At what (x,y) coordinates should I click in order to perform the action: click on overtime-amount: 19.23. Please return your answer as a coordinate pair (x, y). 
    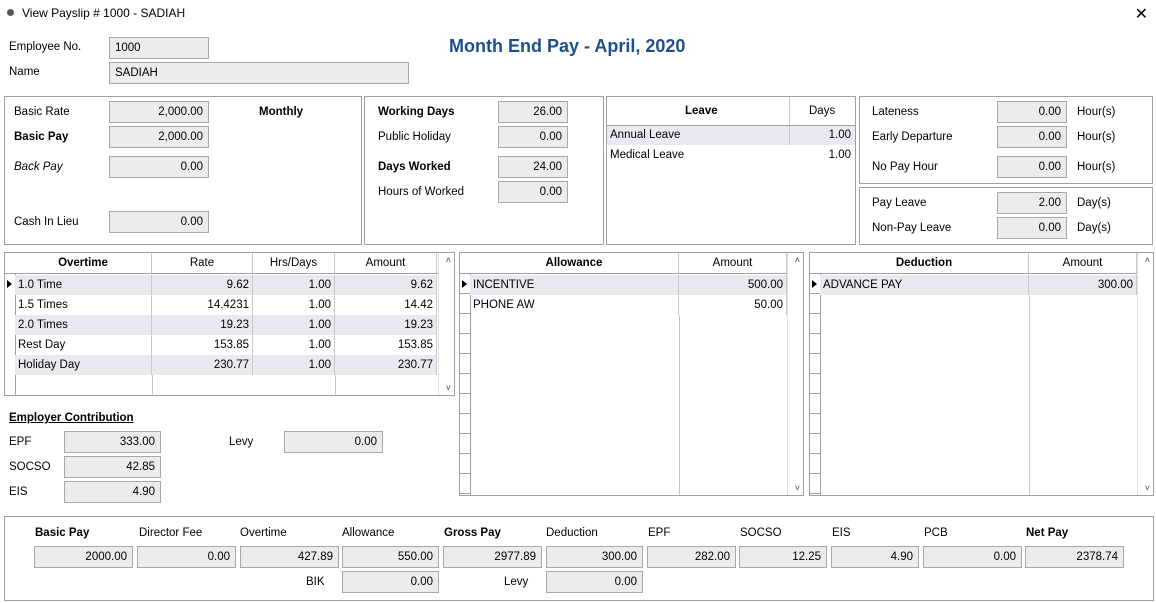
    Looking at the image, I should click on (386, 325).